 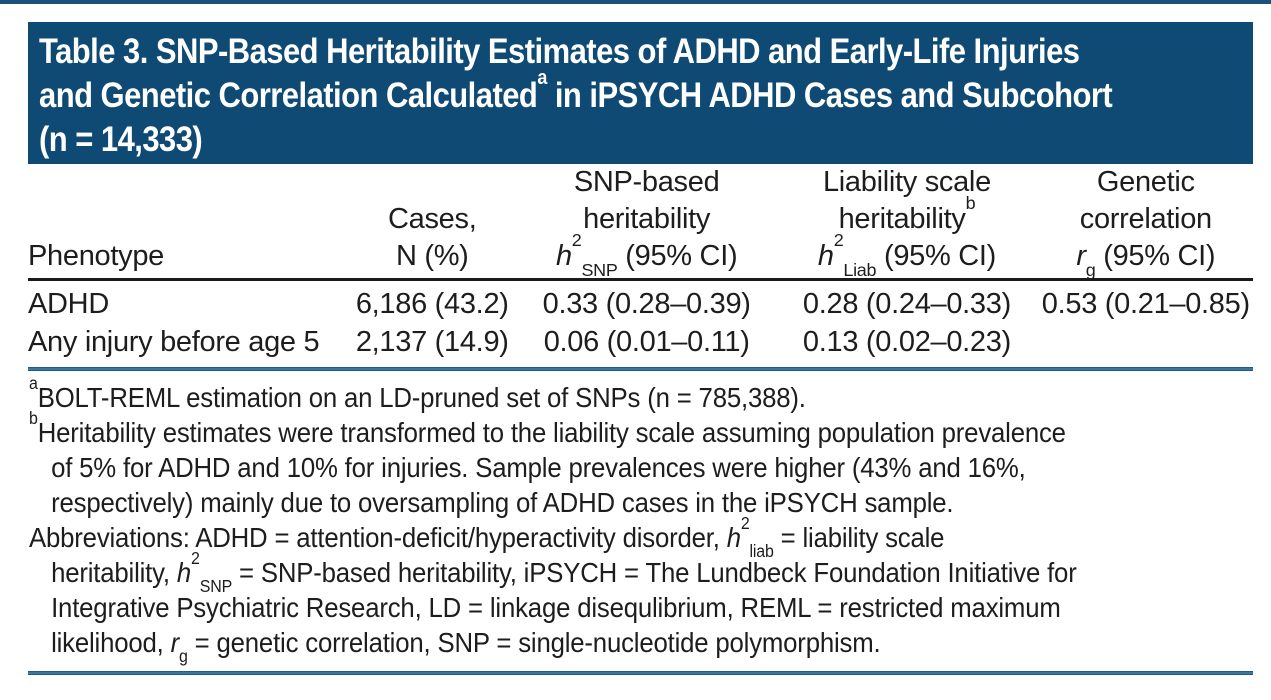 What do you see at coordinates (1146, 260) in the screenshot?
I see `col-header-line: rg (95% CI)` at bounding box center [1146, 260].